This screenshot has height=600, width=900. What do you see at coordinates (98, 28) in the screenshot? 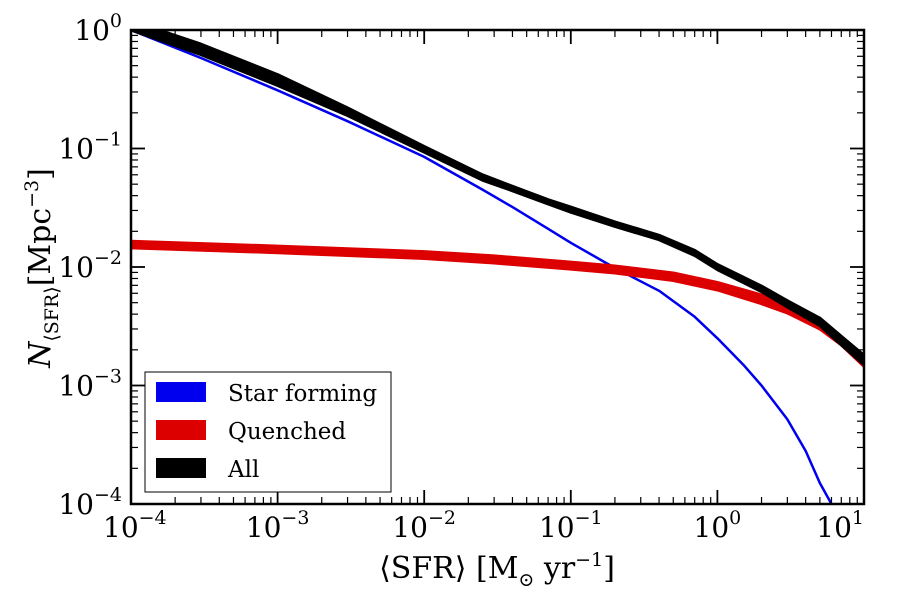
I see `y-tick-label: 10⁰` at bounding box center [98, 28].